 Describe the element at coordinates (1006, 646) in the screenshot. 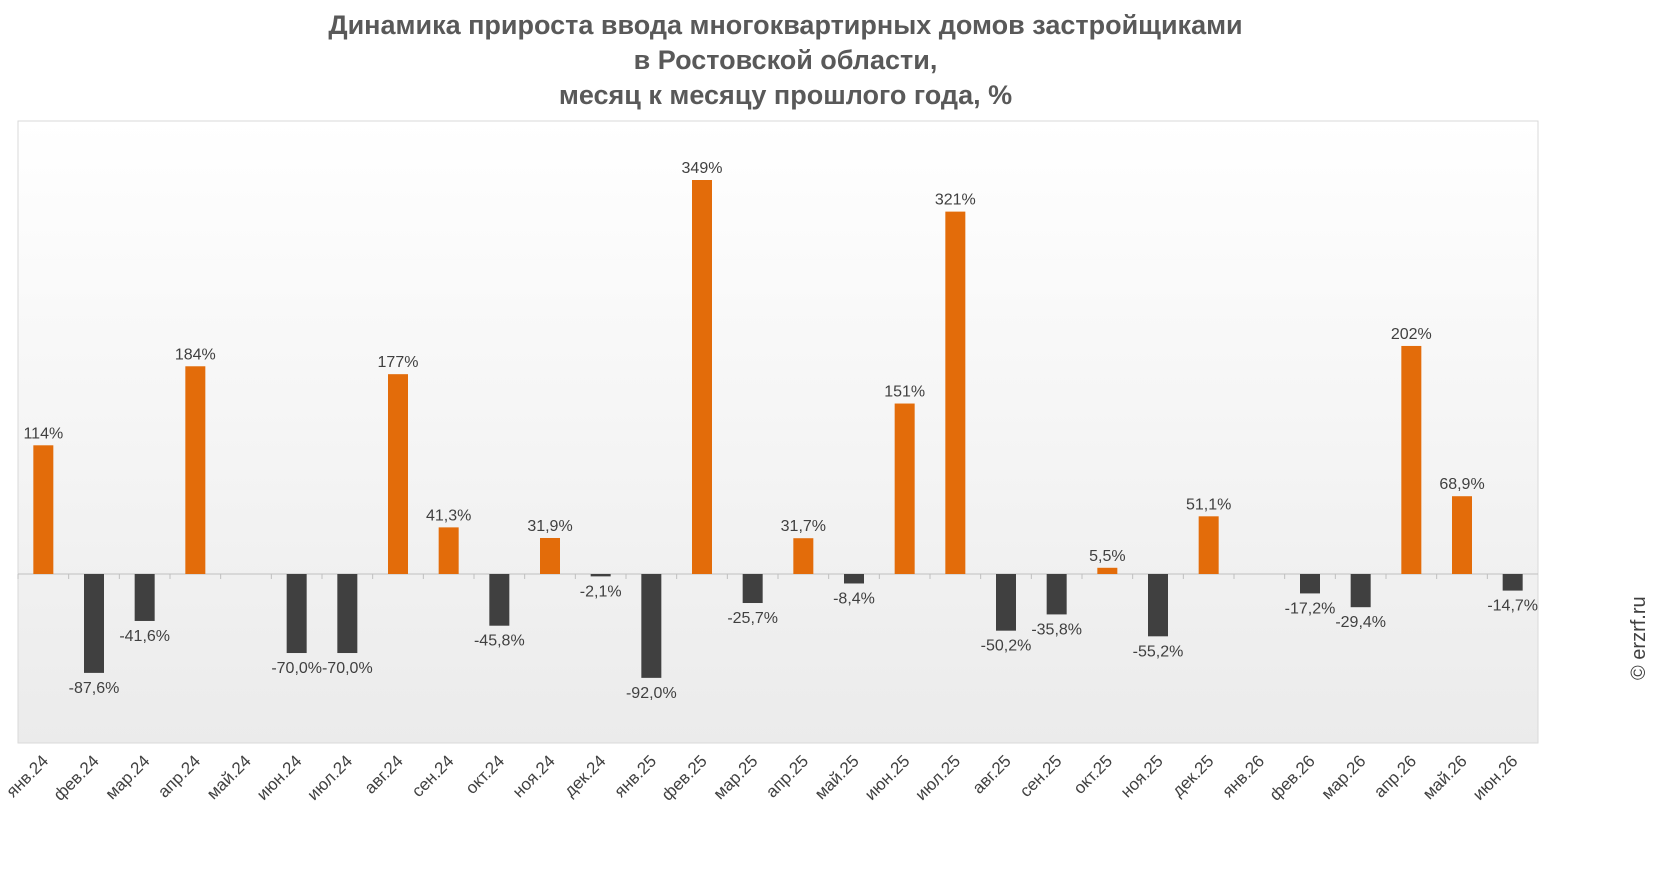

I see `data-label: -50,2%` at that location.